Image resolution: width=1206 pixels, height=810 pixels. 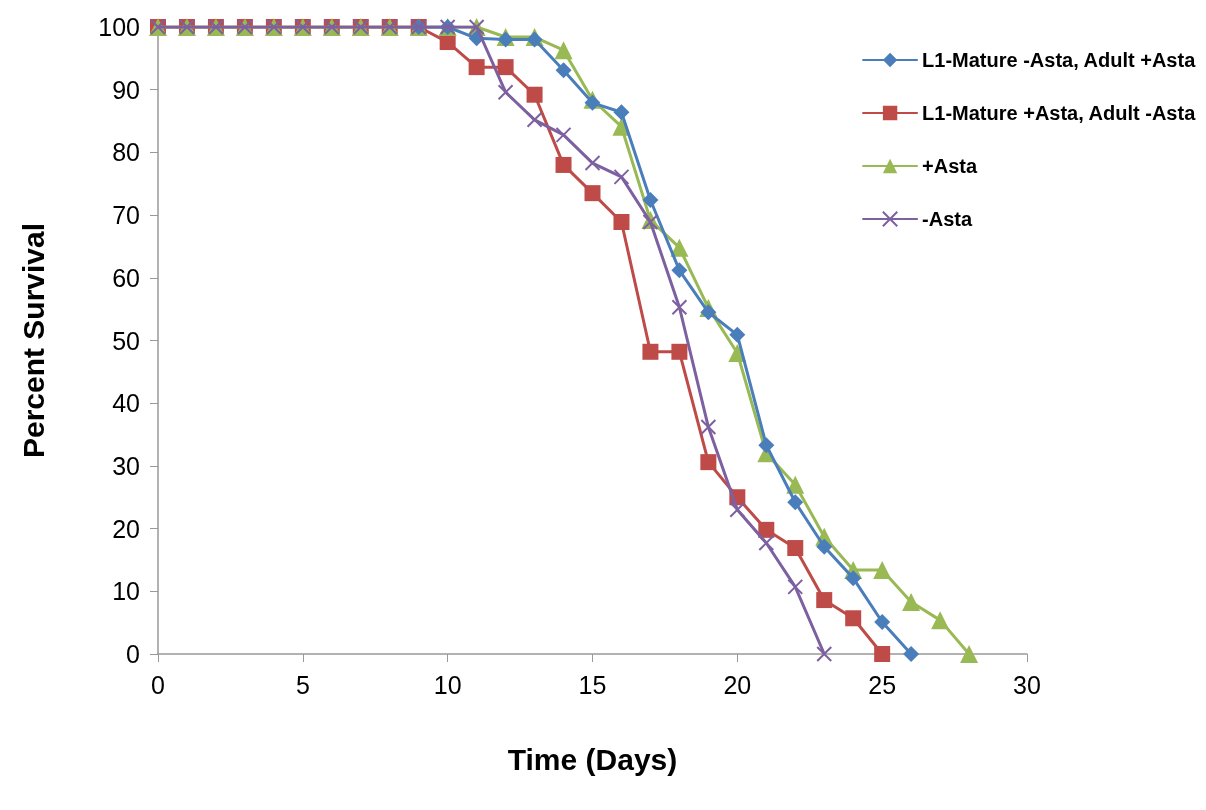 I want to click on legend-label: -Asta, so click(x=947, y=219).